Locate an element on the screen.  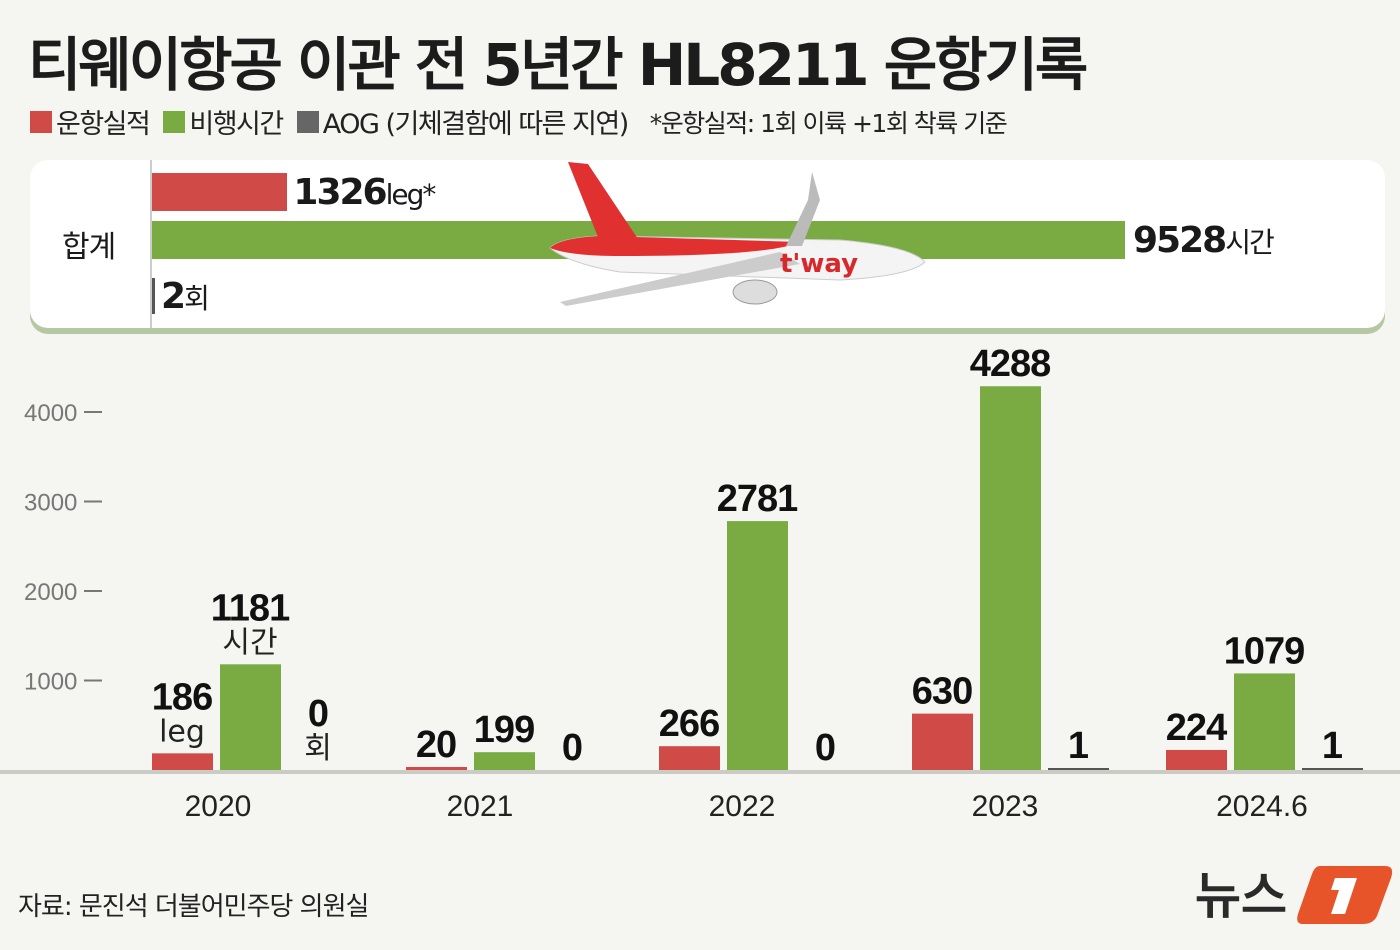
unit-label: 회 is located at coordinates (318, 748).